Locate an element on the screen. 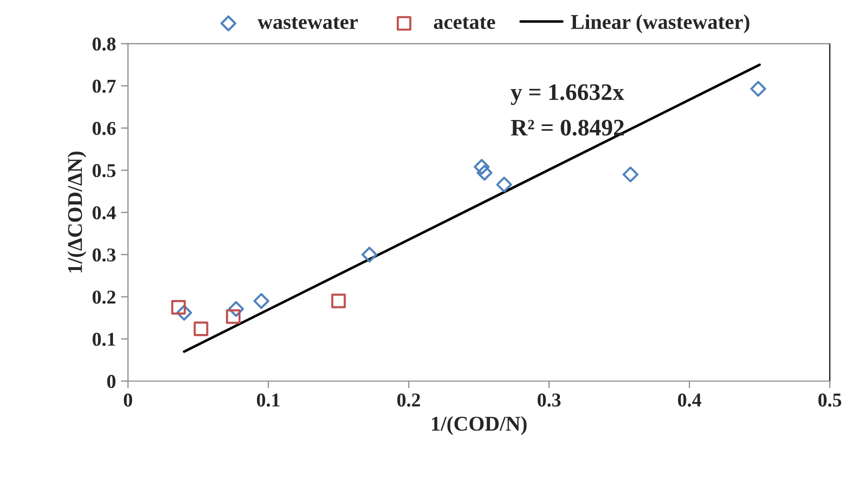 Image resolution: width=859 pixels, height=480 pixels. legend-label: wastewater is located at coordinates (308, 23).